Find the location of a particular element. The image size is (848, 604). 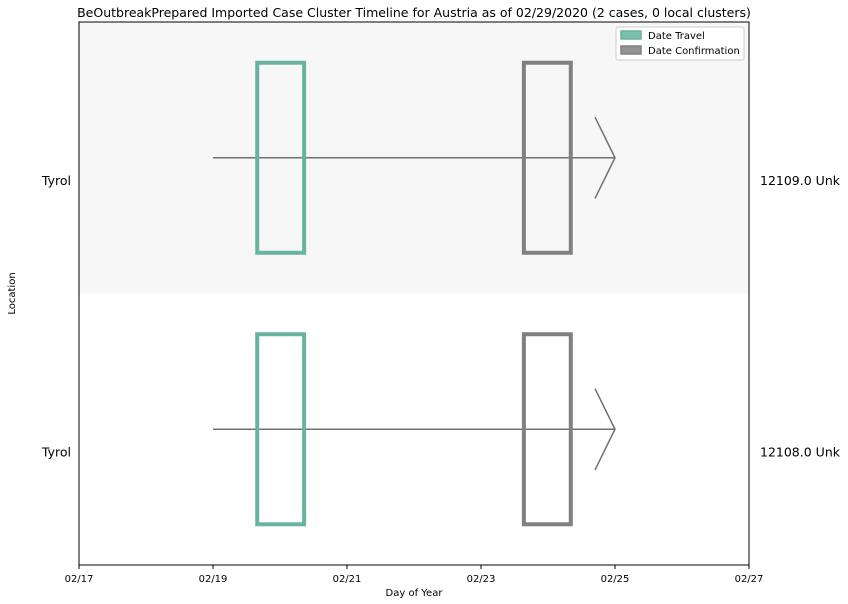

case-id-label: 12108.0 Unk is located at coordinates (800, 451).